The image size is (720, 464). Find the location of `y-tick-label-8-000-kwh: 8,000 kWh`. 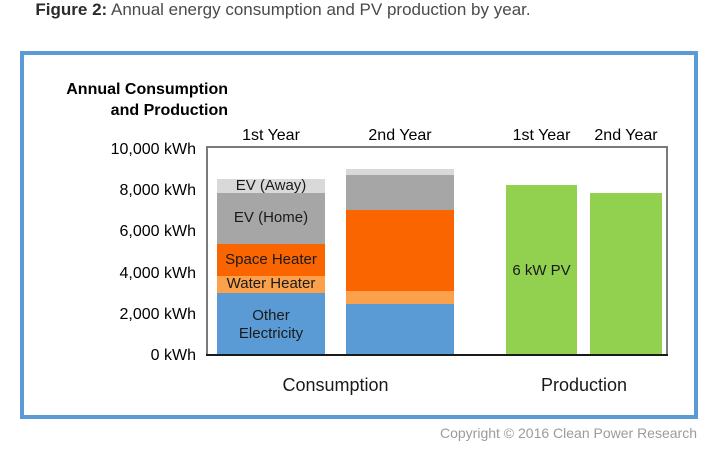

y-tick-label-8-000-kwh: 8,000 kWh is located at coordinates (157, 191).